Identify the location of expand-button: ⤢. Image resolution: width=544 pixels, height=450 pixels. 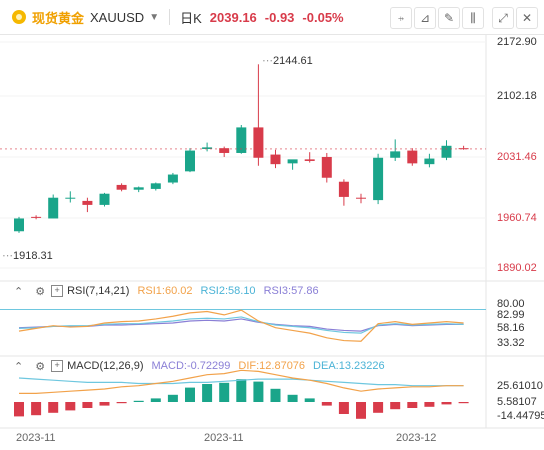
(503, 18).